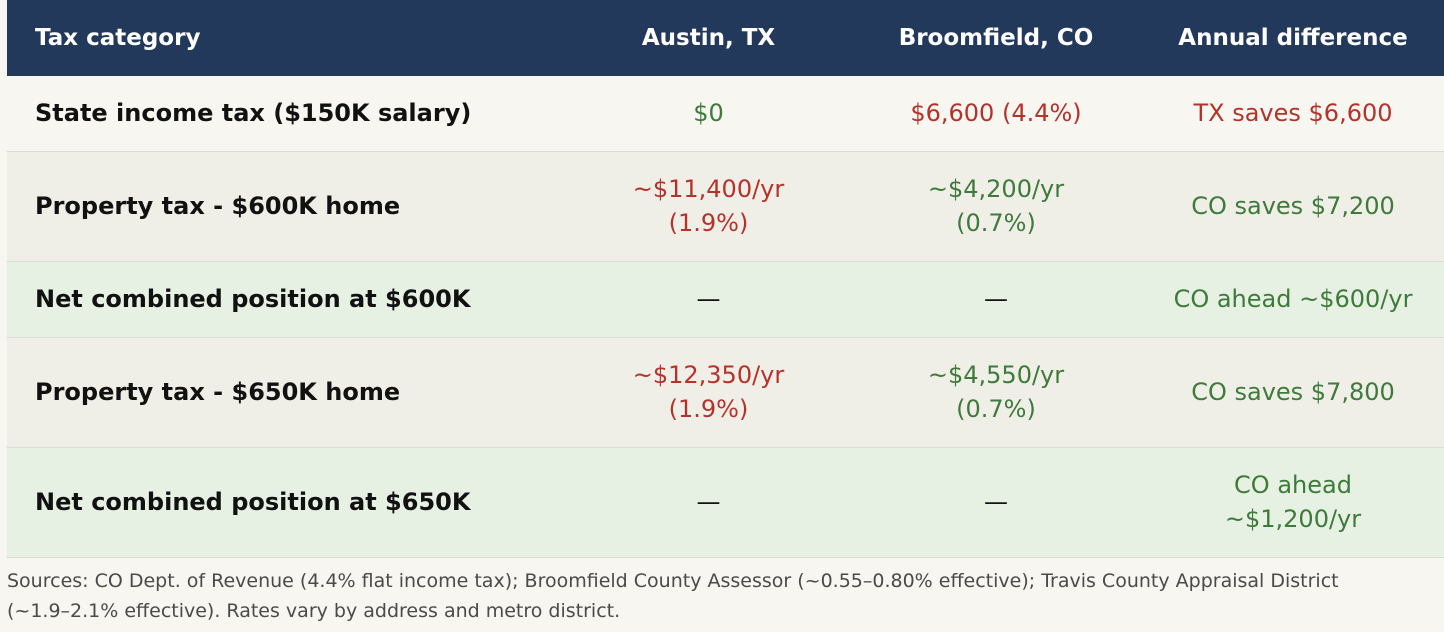 The image size is (1444, 632). I want to click on cell-austin: $0, so click(708, 114).